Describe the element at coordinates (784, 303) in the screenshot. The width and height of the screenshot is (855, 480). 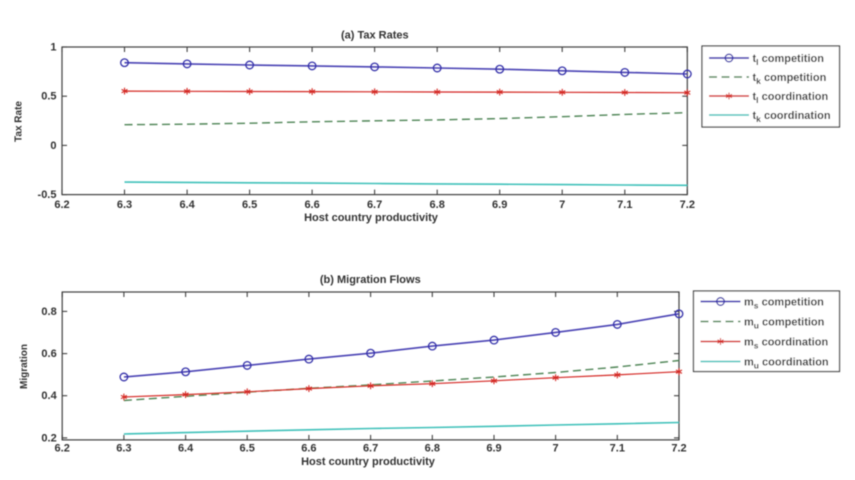
I see `svg-text: ms competition` at that location.